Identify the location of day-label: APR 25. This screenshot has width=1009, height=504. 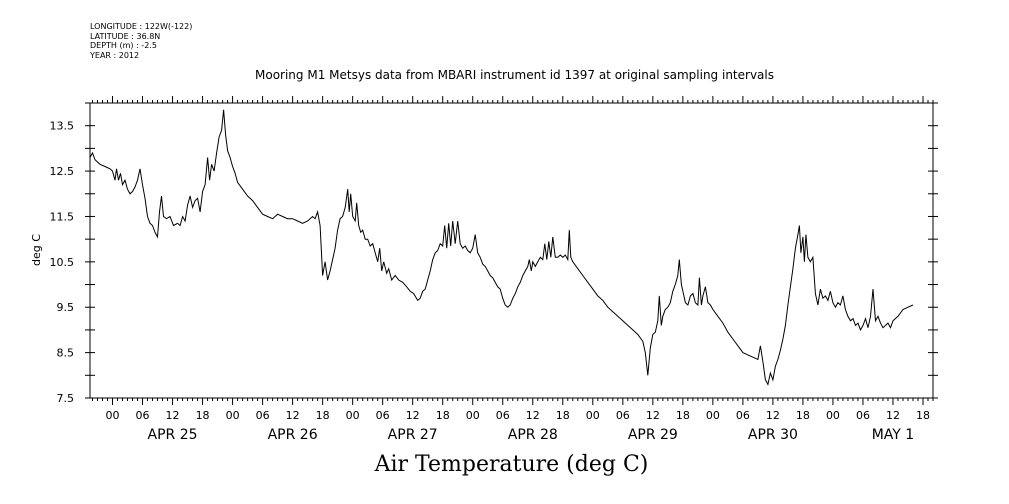
(173, 435).